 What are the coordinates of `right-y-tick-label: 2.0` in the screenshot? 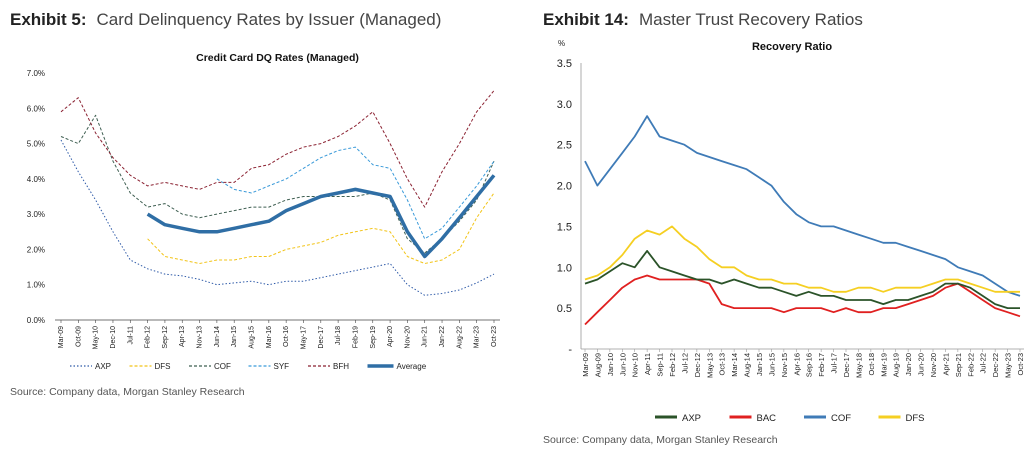 It's located at (564, 187).